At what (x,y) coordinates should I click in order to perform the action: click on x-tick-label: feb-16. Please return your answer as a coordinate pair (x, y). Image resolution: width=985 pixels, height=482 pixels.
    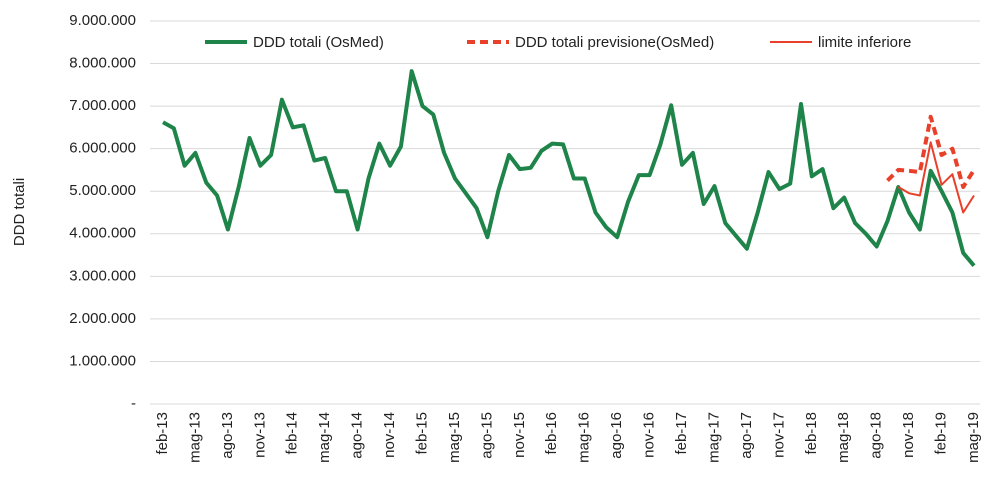
    Looking at the image, I should click on (551, 433).